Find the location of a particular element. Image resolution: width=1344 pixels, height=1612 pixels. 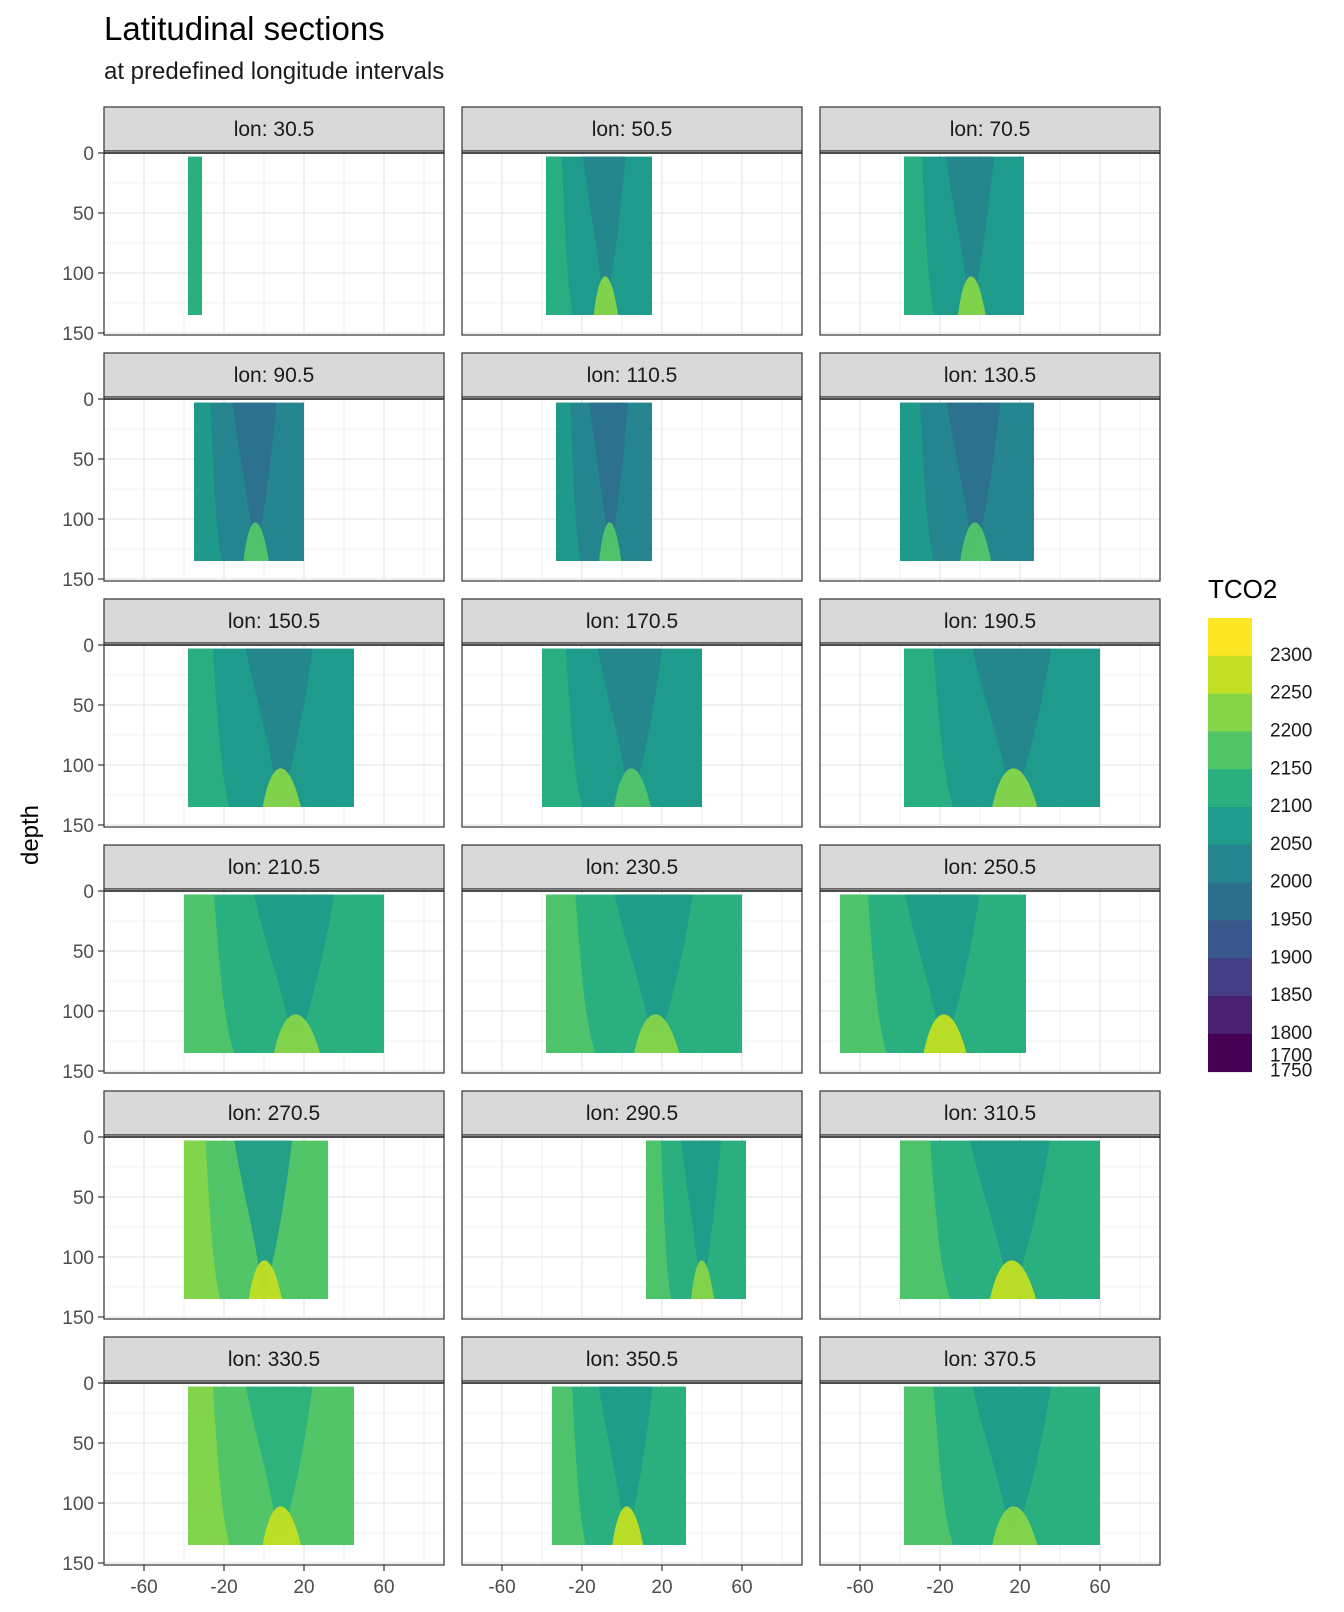

chart-subtitle: at predefined longitude intervals is located at coordinates (274, 71).